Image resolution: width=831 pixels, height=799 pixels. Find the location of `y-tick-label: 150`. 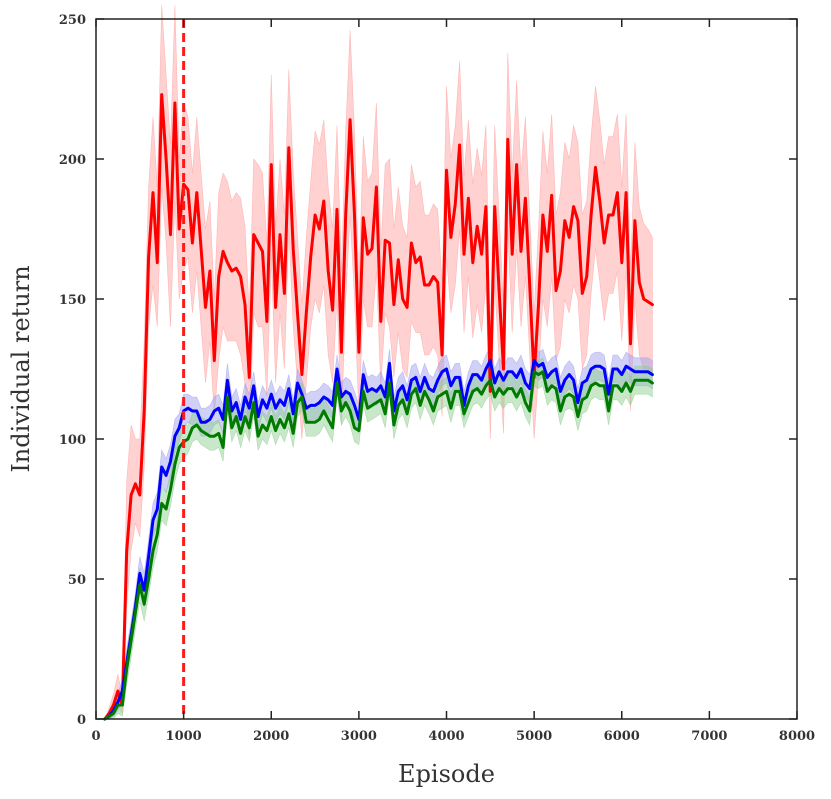

y-tick-label: 150 is located at coordinates (72, 300).